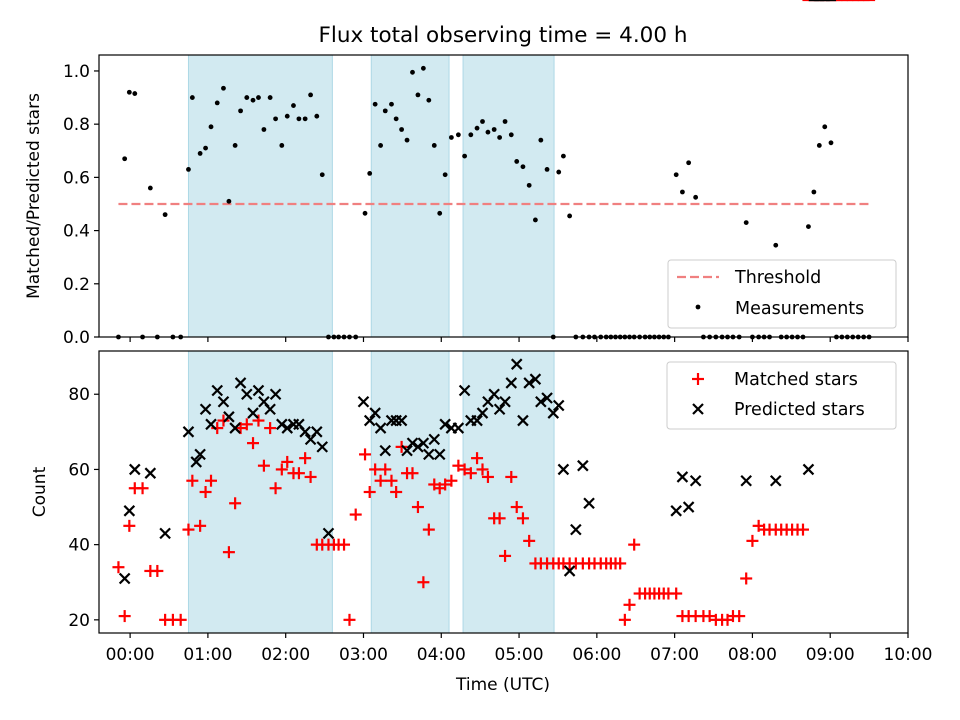 This screenshot has width=960, height=720. What do you see at coordinates (519, 655) in the screenshot?
I see `x-tick-label: 05:00` at bounding box center [519, 655].